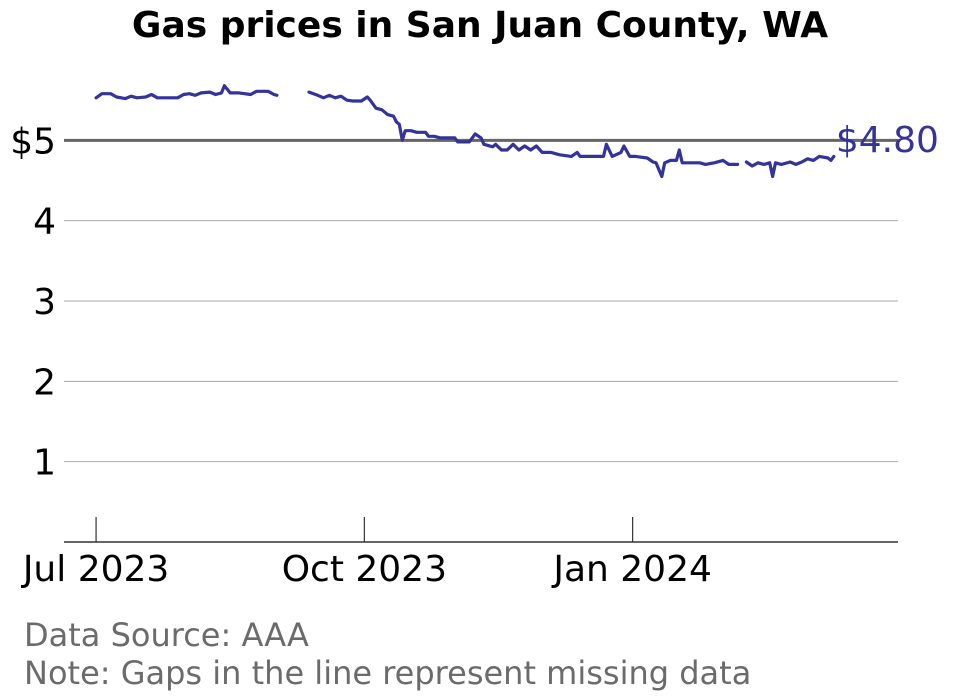 The image size is (980, 699). Describe the element at coordinates (480, 25) in the screenshot. I see `chart-title: Gas prices in San Juan County, WA` at that location.